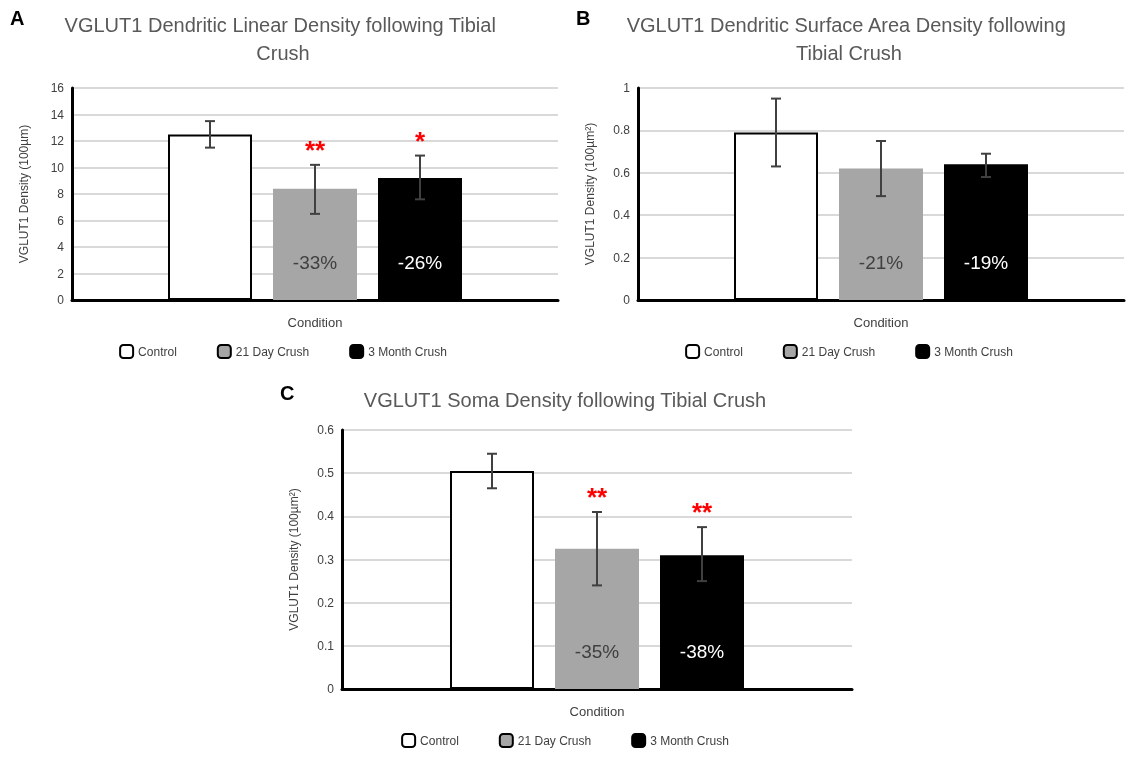 Image resolution: width=1132 pixels, height=759 pixels. I want to click on y-tick-label: 4, so click(61, 247).